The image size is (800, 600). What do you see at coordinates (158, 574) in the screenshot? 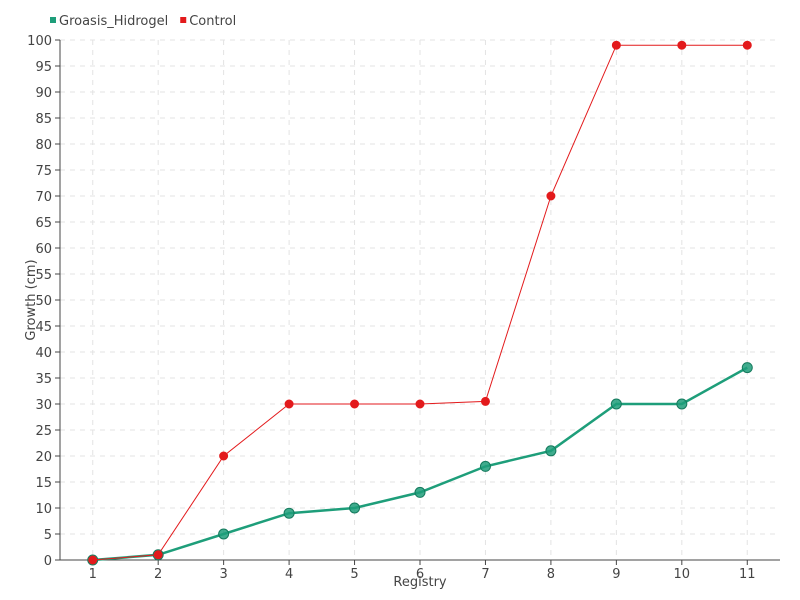
I see `x-tick-label: 2` at bounding box center [158, 574].